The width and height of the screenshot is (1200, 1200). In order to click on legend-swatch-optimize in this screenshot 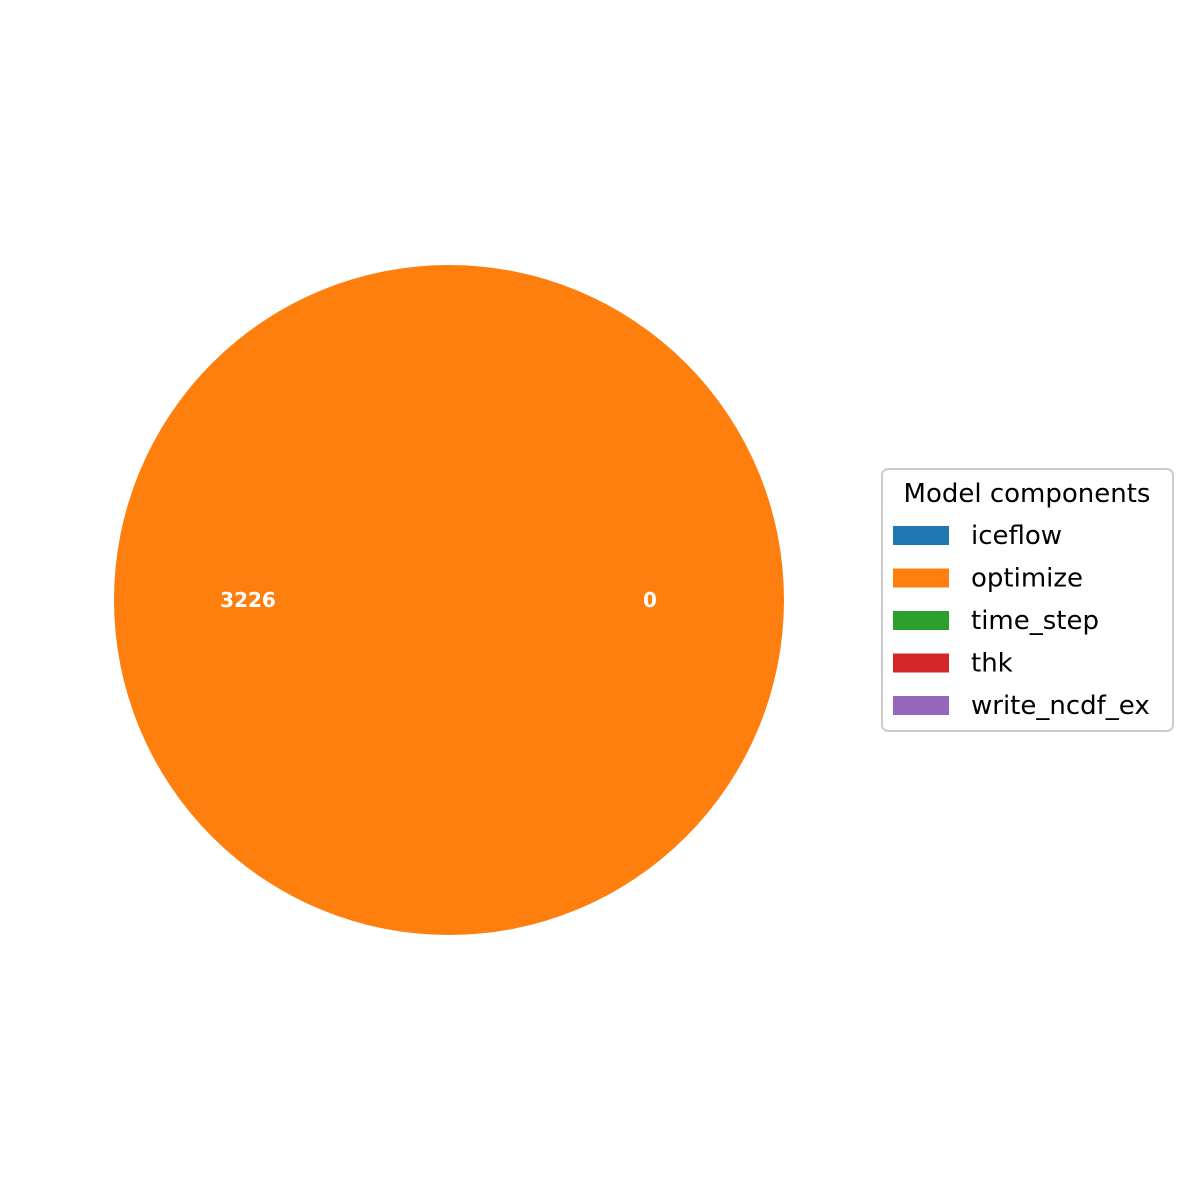, I will do `click(921, 578)`.